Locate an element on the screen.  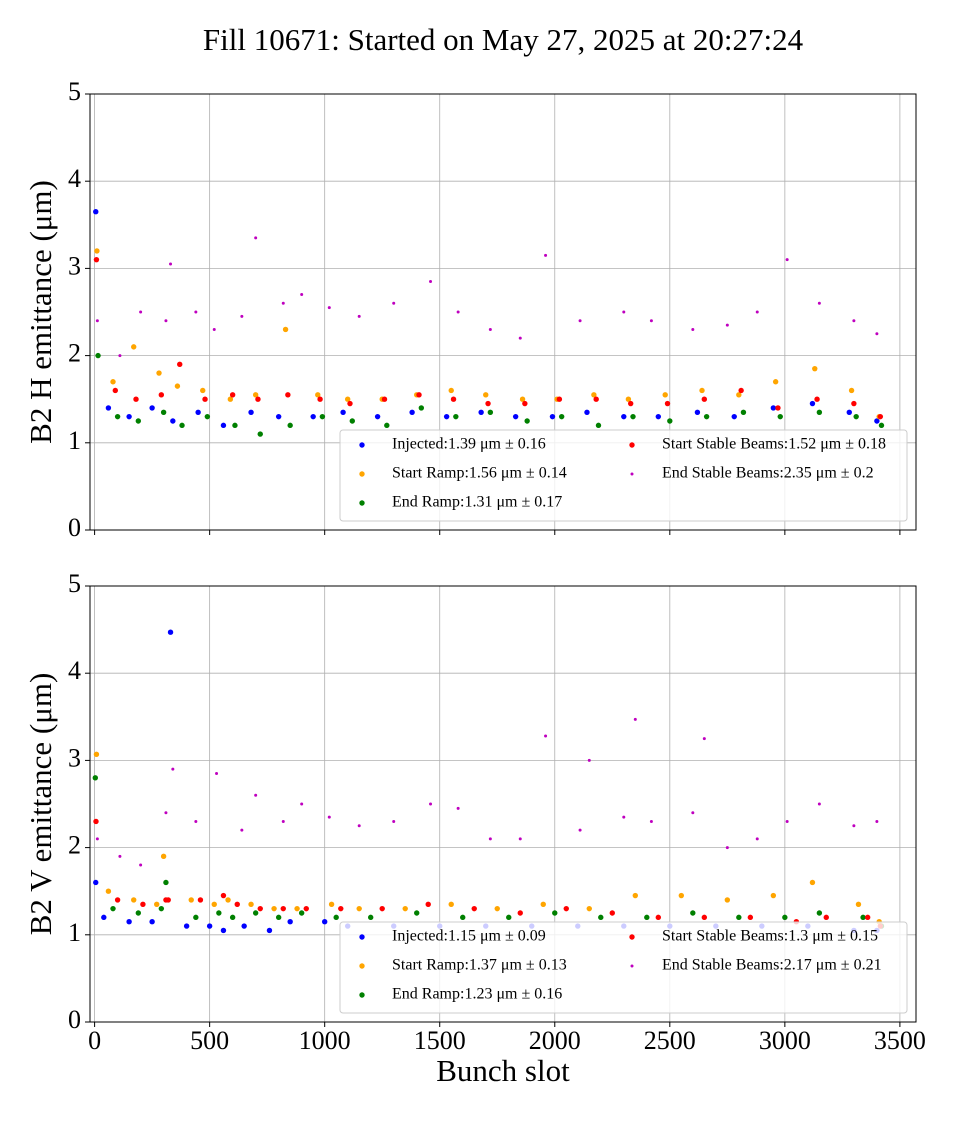
legend-label: Injected:1.15 μm ± 0.09 is located at coordinates (469, 936).